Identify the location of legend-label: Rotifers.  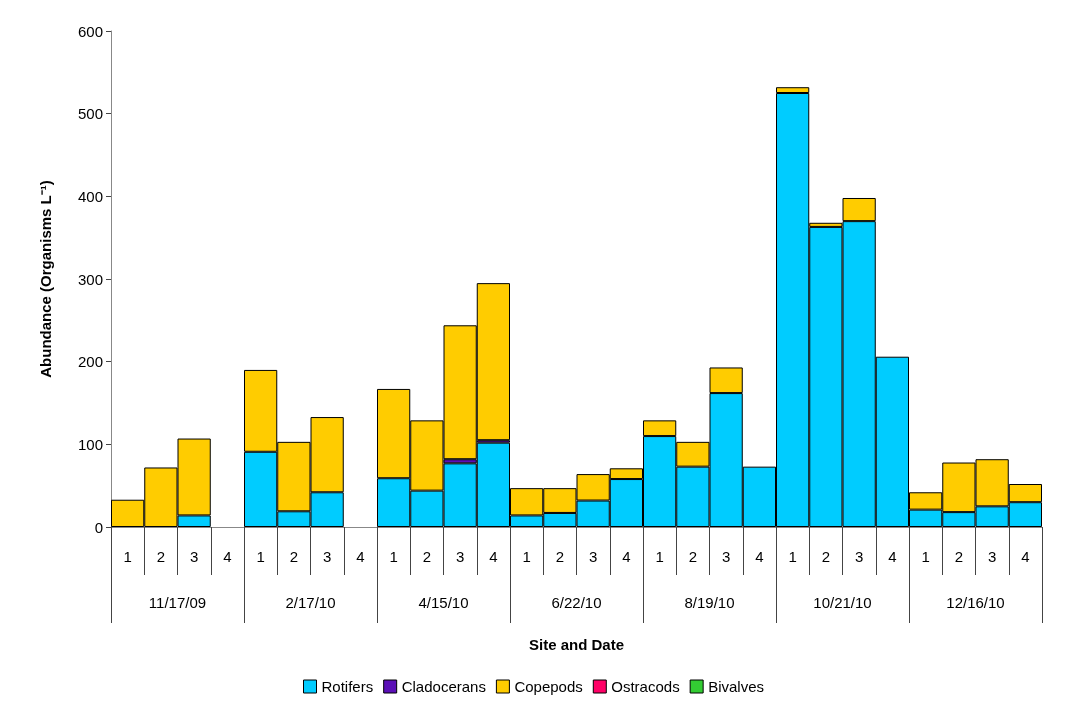
(347, 686).